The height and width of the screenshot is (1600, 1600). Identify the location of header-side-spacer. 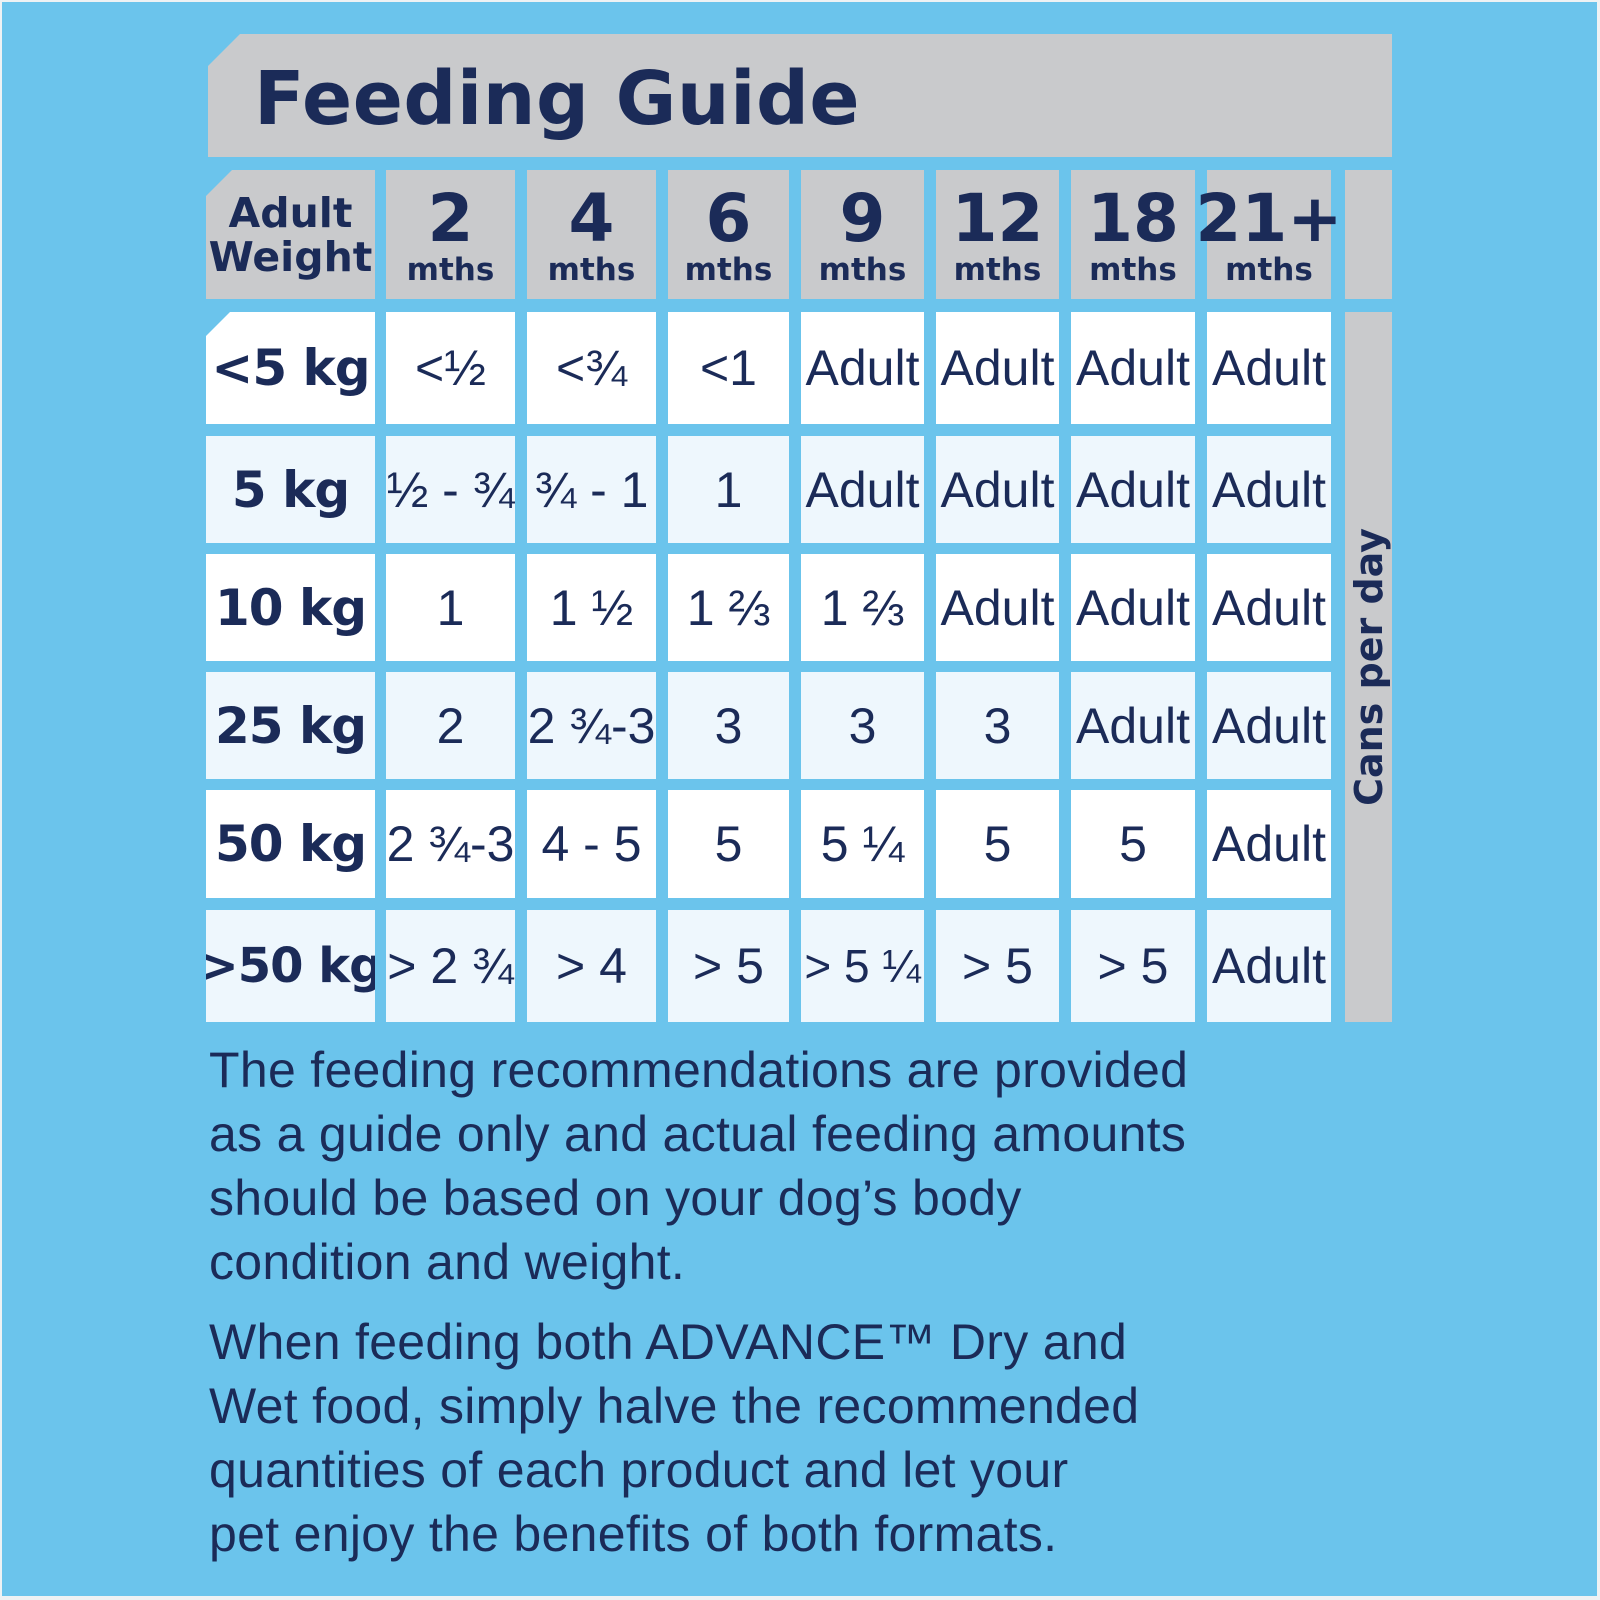
(1368, 234).